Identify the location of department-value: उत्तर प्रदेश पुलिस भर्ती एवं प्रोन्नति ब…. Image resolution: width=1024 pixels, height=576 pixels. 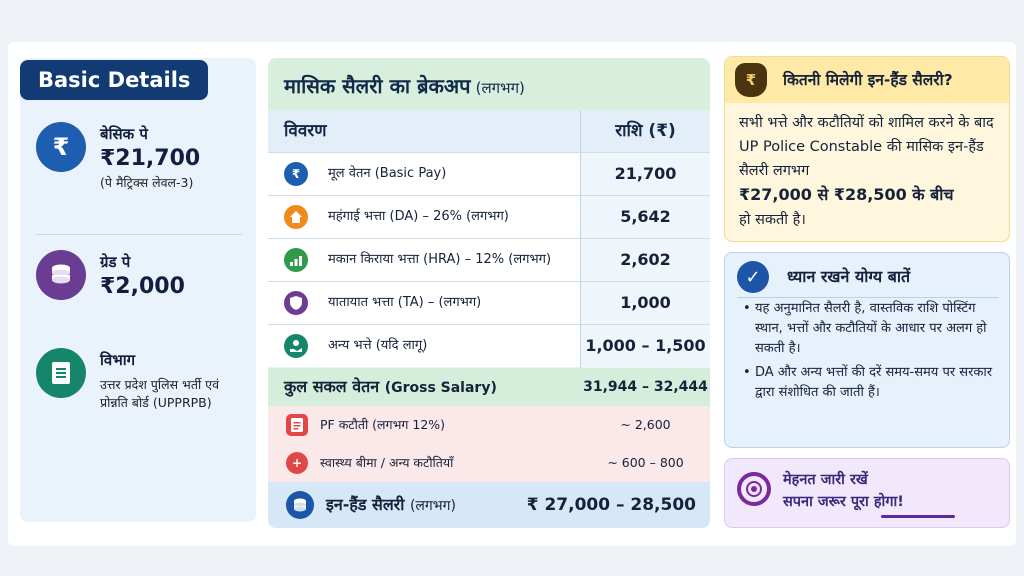
(160, 393).